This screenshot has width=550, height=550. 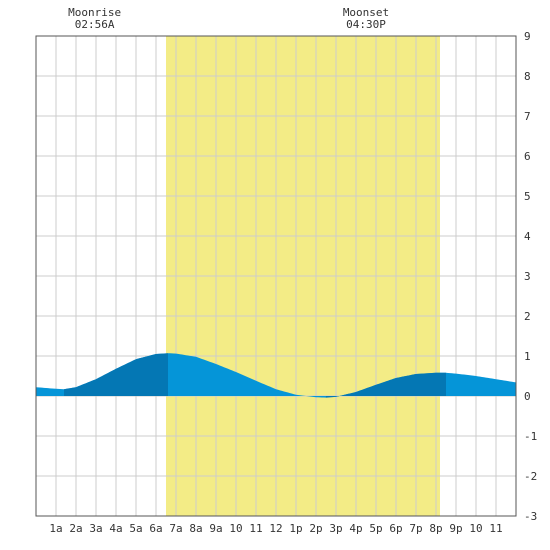 What do you see at coordinates (530, 436) in the screenshot?
I see `y-tick-label: -1` at bounding box center [530, 436].